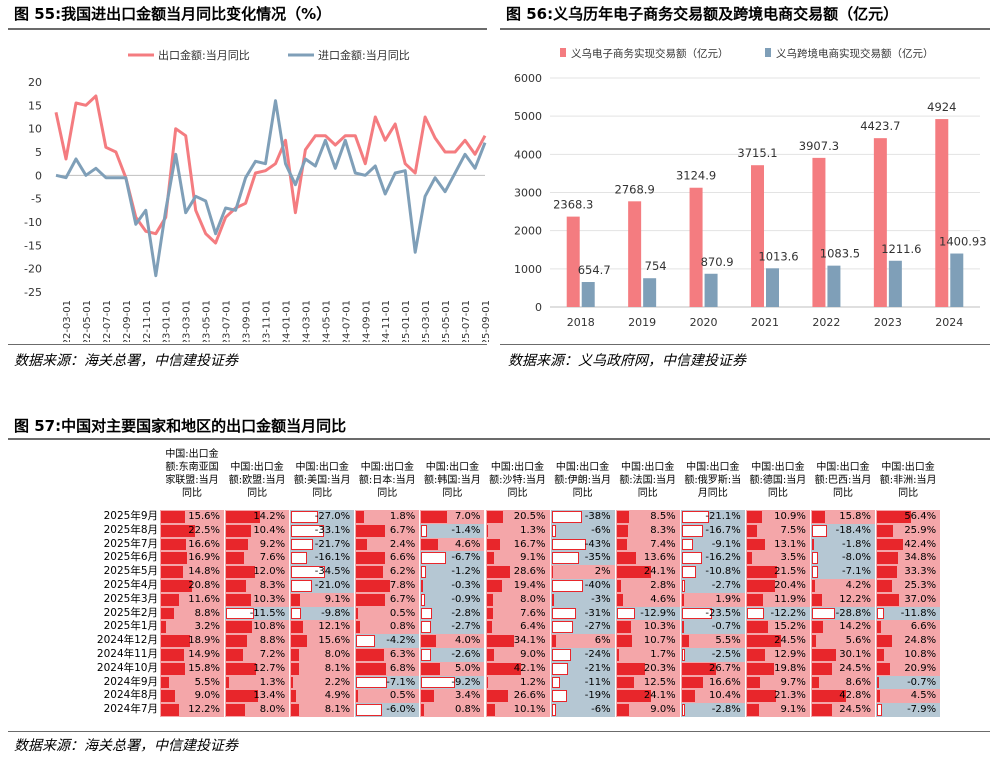  Describe the element at coordinates (923, 627) in the screenshot. I see `cell-value: 6.6%` at that location.